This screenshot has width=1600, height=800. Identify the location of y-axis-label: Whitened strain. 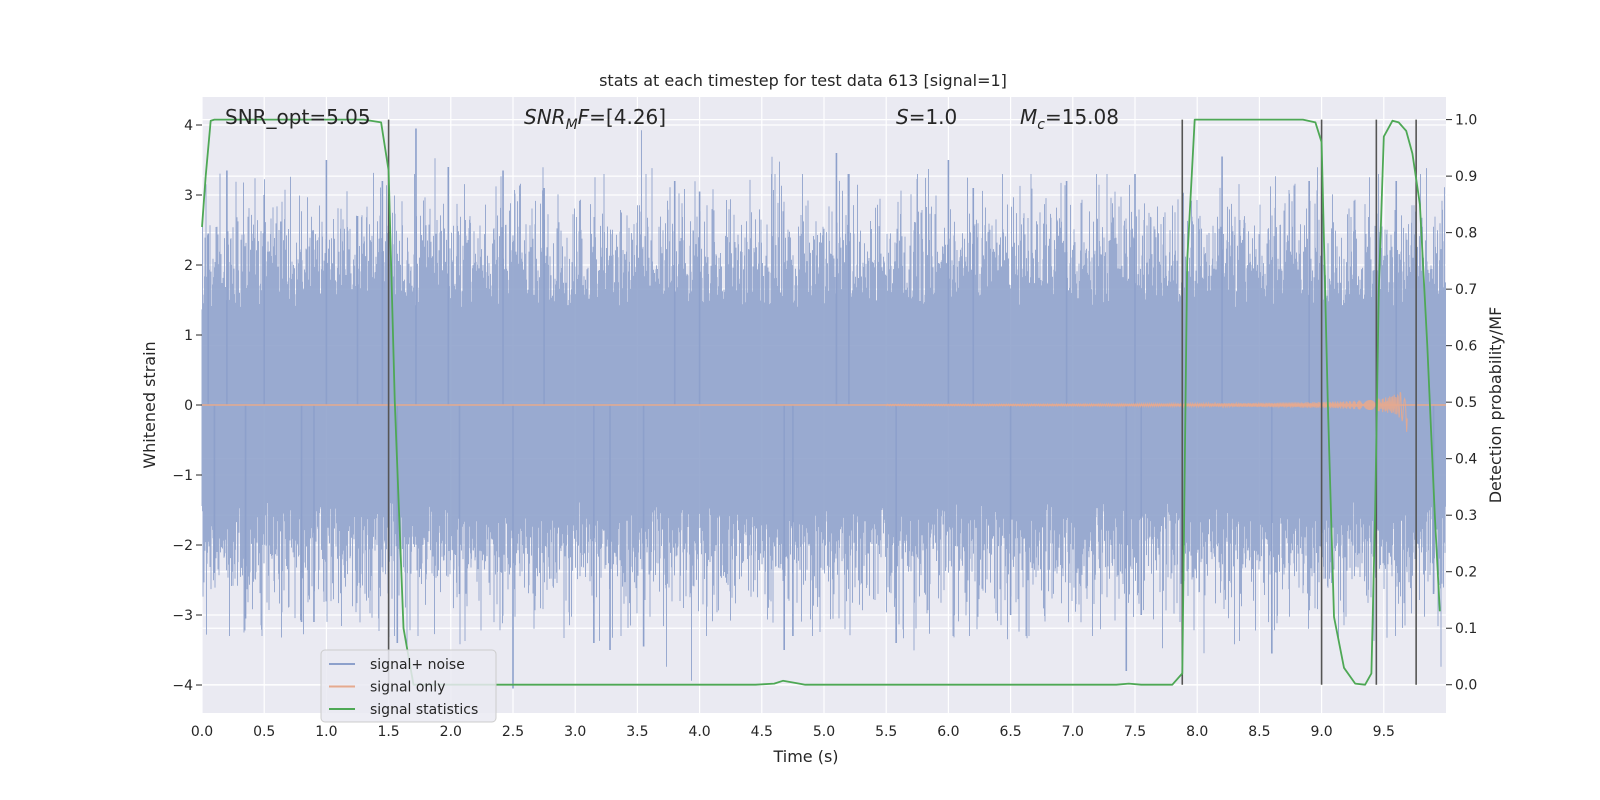
(149, 404).